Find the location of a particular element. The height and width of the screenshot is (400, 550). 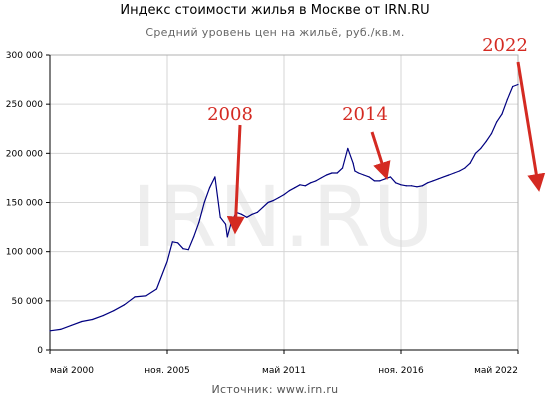

annotation-label: 2022 is located at coordinates (505, 45).